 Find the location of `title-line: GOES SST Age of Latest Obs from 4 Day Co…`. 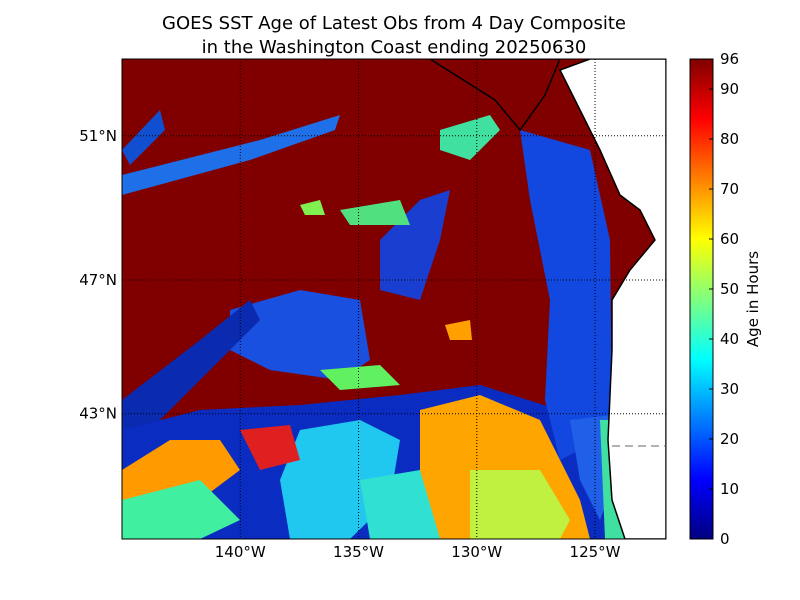

title-line: GOES SST Age of Latest Obs from 4 Day Co… is located at coordinates (394, 23).